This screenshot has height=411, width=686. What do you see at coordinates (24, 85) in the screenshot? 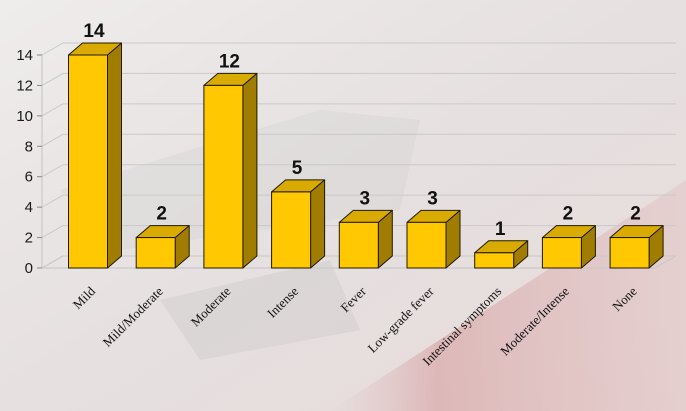
I see `y-tick-label: 12` at bounding box center [24, 85].